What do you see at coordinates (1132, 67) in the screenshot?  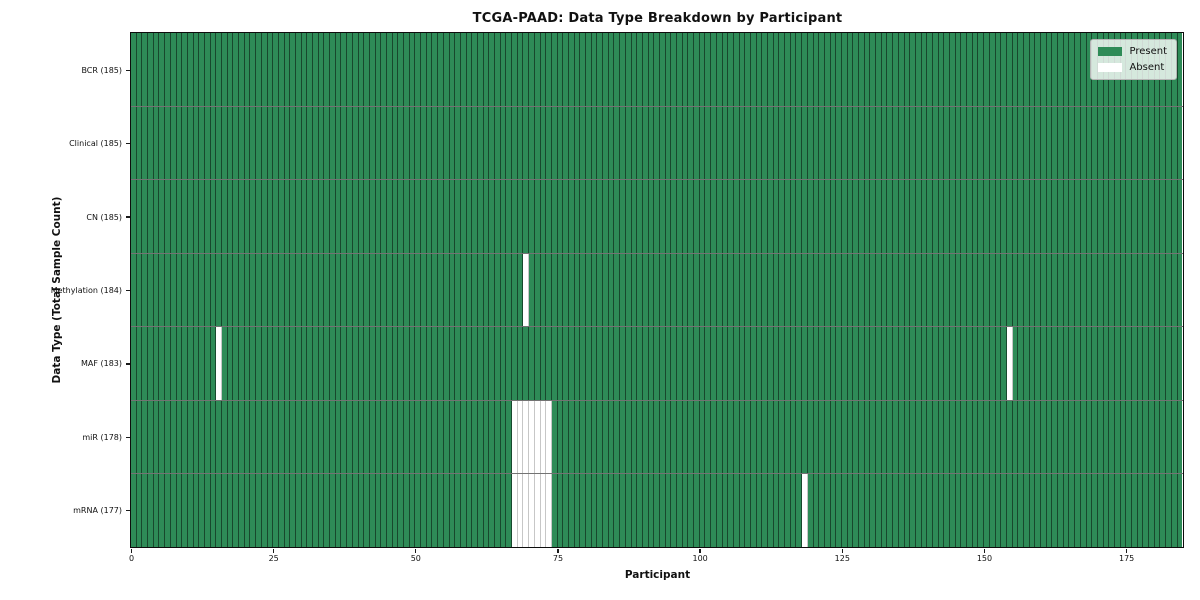 I see `legend-entry-absent: Absent` at bounding box center [1132, 67].